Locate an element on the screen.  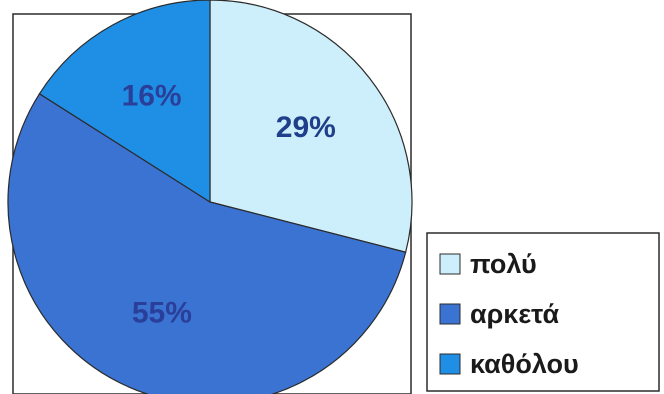
data-label-0: 29% is located at coordinates (306, 127).